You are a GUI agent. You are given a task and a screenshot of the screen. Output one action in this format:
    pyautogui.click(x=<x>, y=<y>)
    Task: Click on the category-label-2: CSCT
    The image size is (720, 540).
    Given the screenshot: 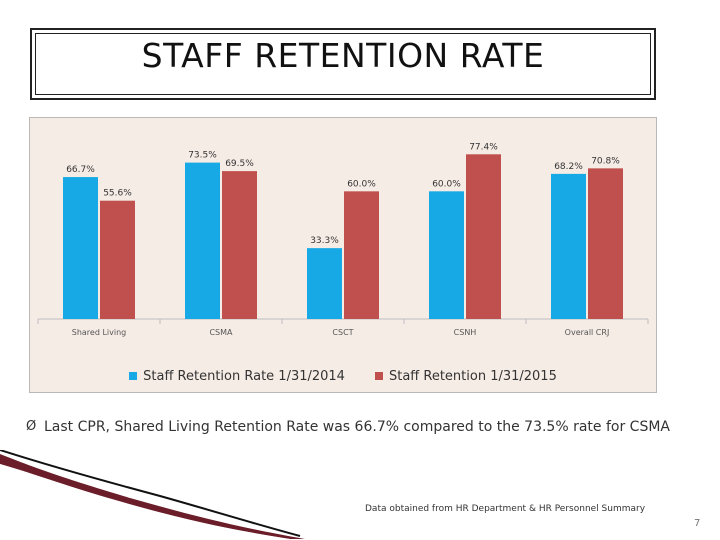 What is the action you would take?
    pyautogui.click(x=342, y=332)
    